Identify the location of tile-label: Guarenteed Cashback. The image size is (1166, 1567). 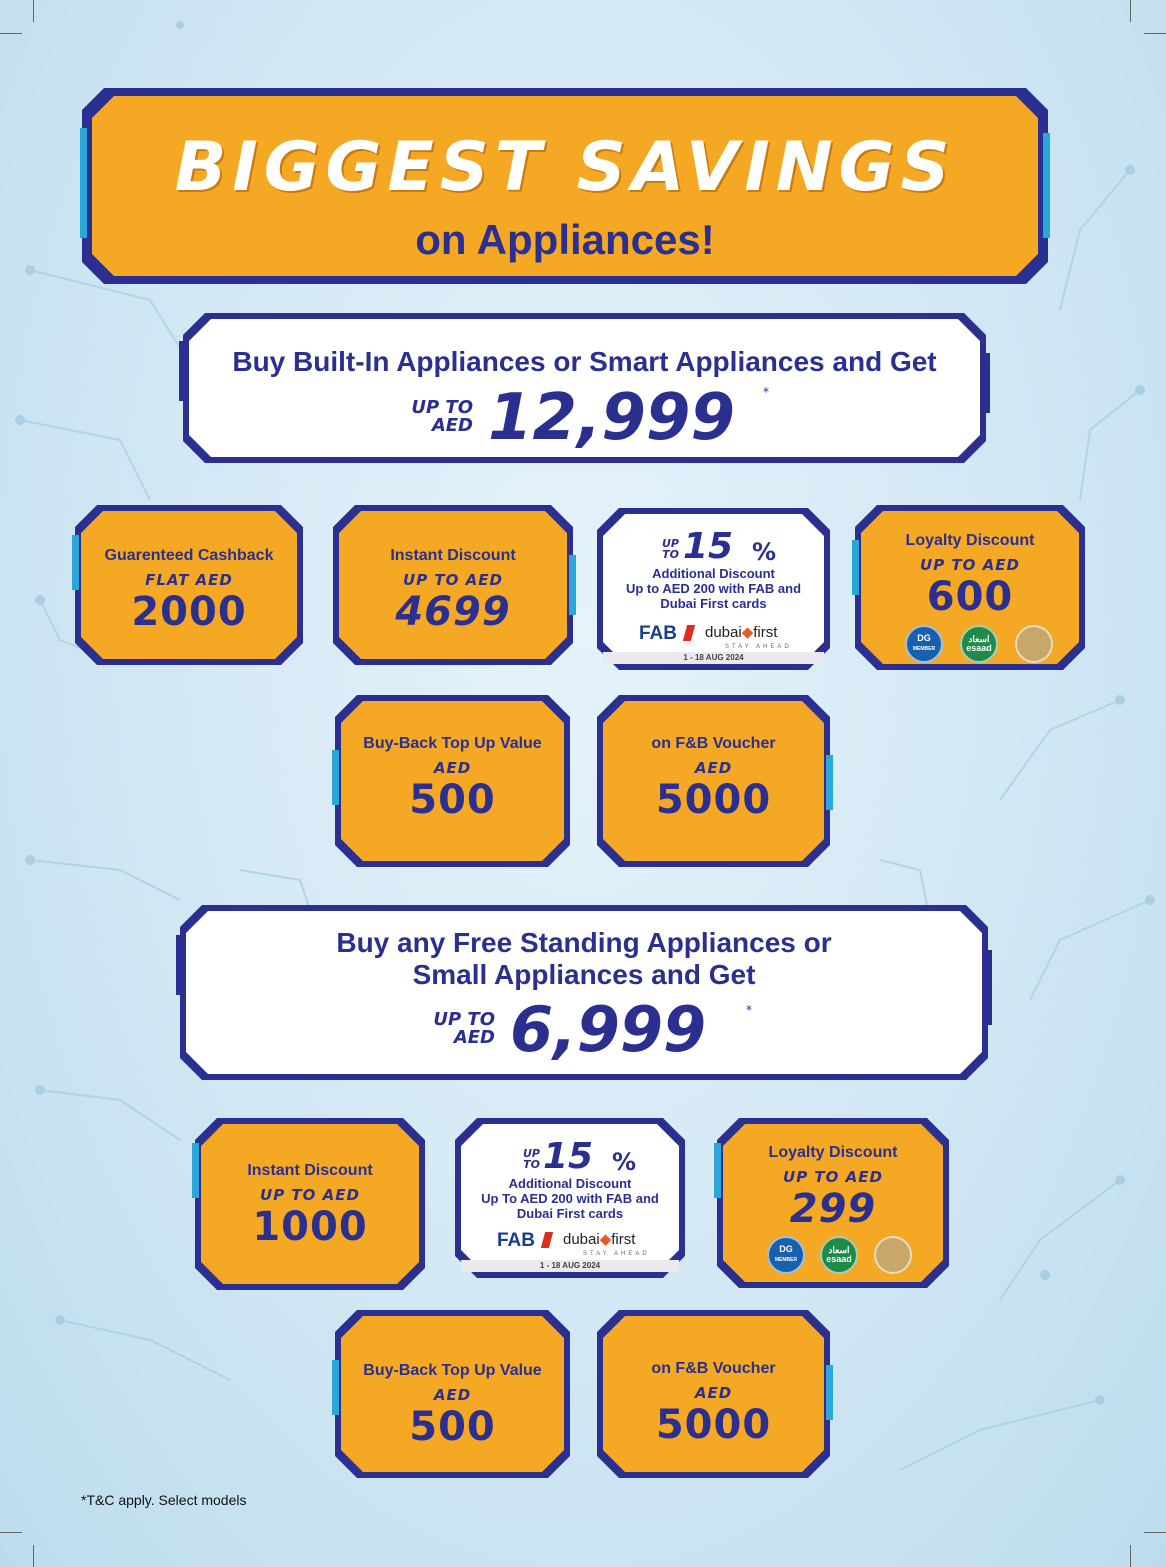
(189, 555).